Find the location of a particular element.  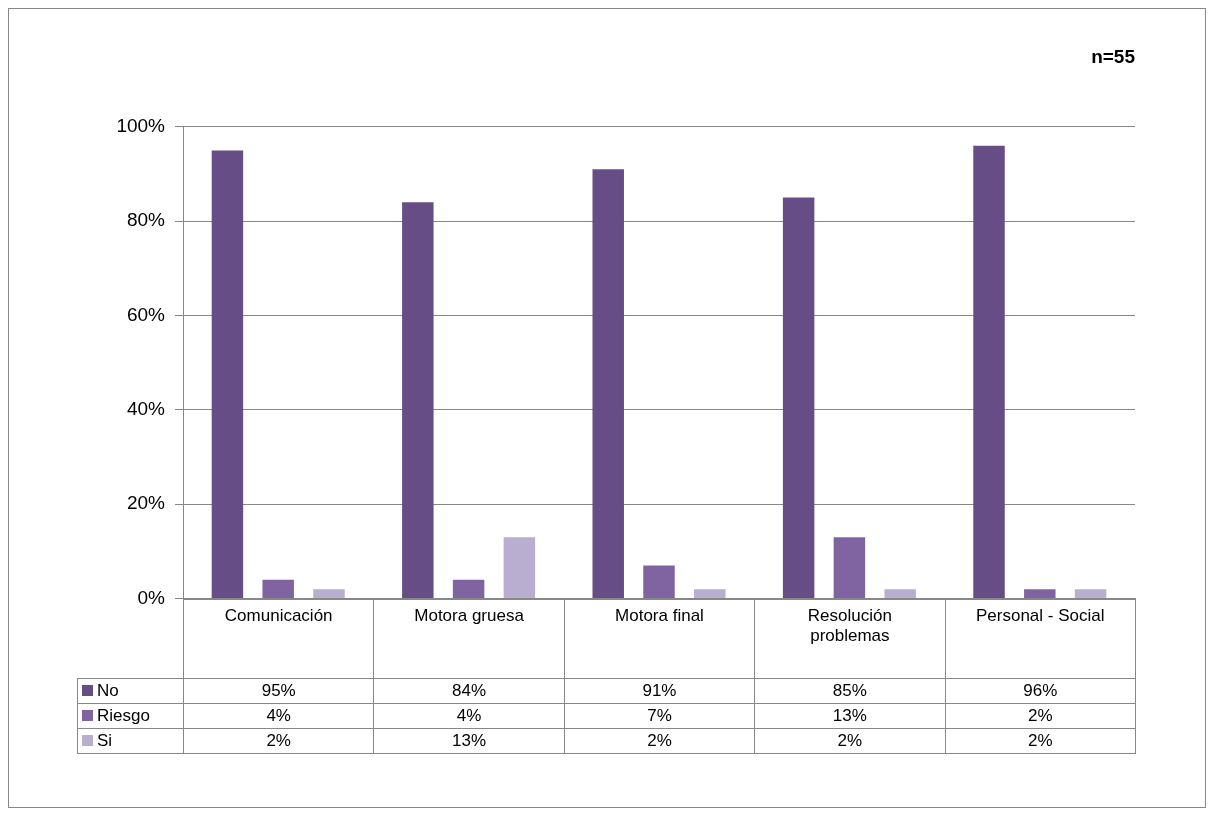

data-label: 84% is located at coordinates (469, 691).